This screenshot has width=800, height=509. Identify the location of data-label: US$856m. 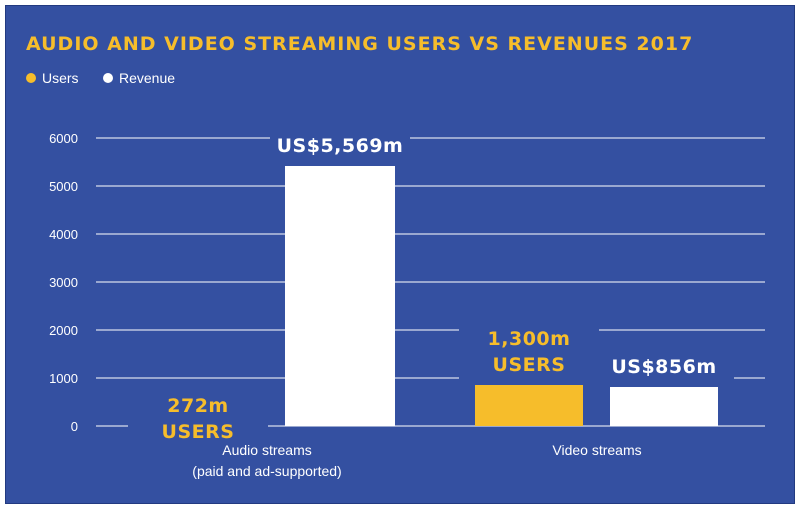
(663, 367).